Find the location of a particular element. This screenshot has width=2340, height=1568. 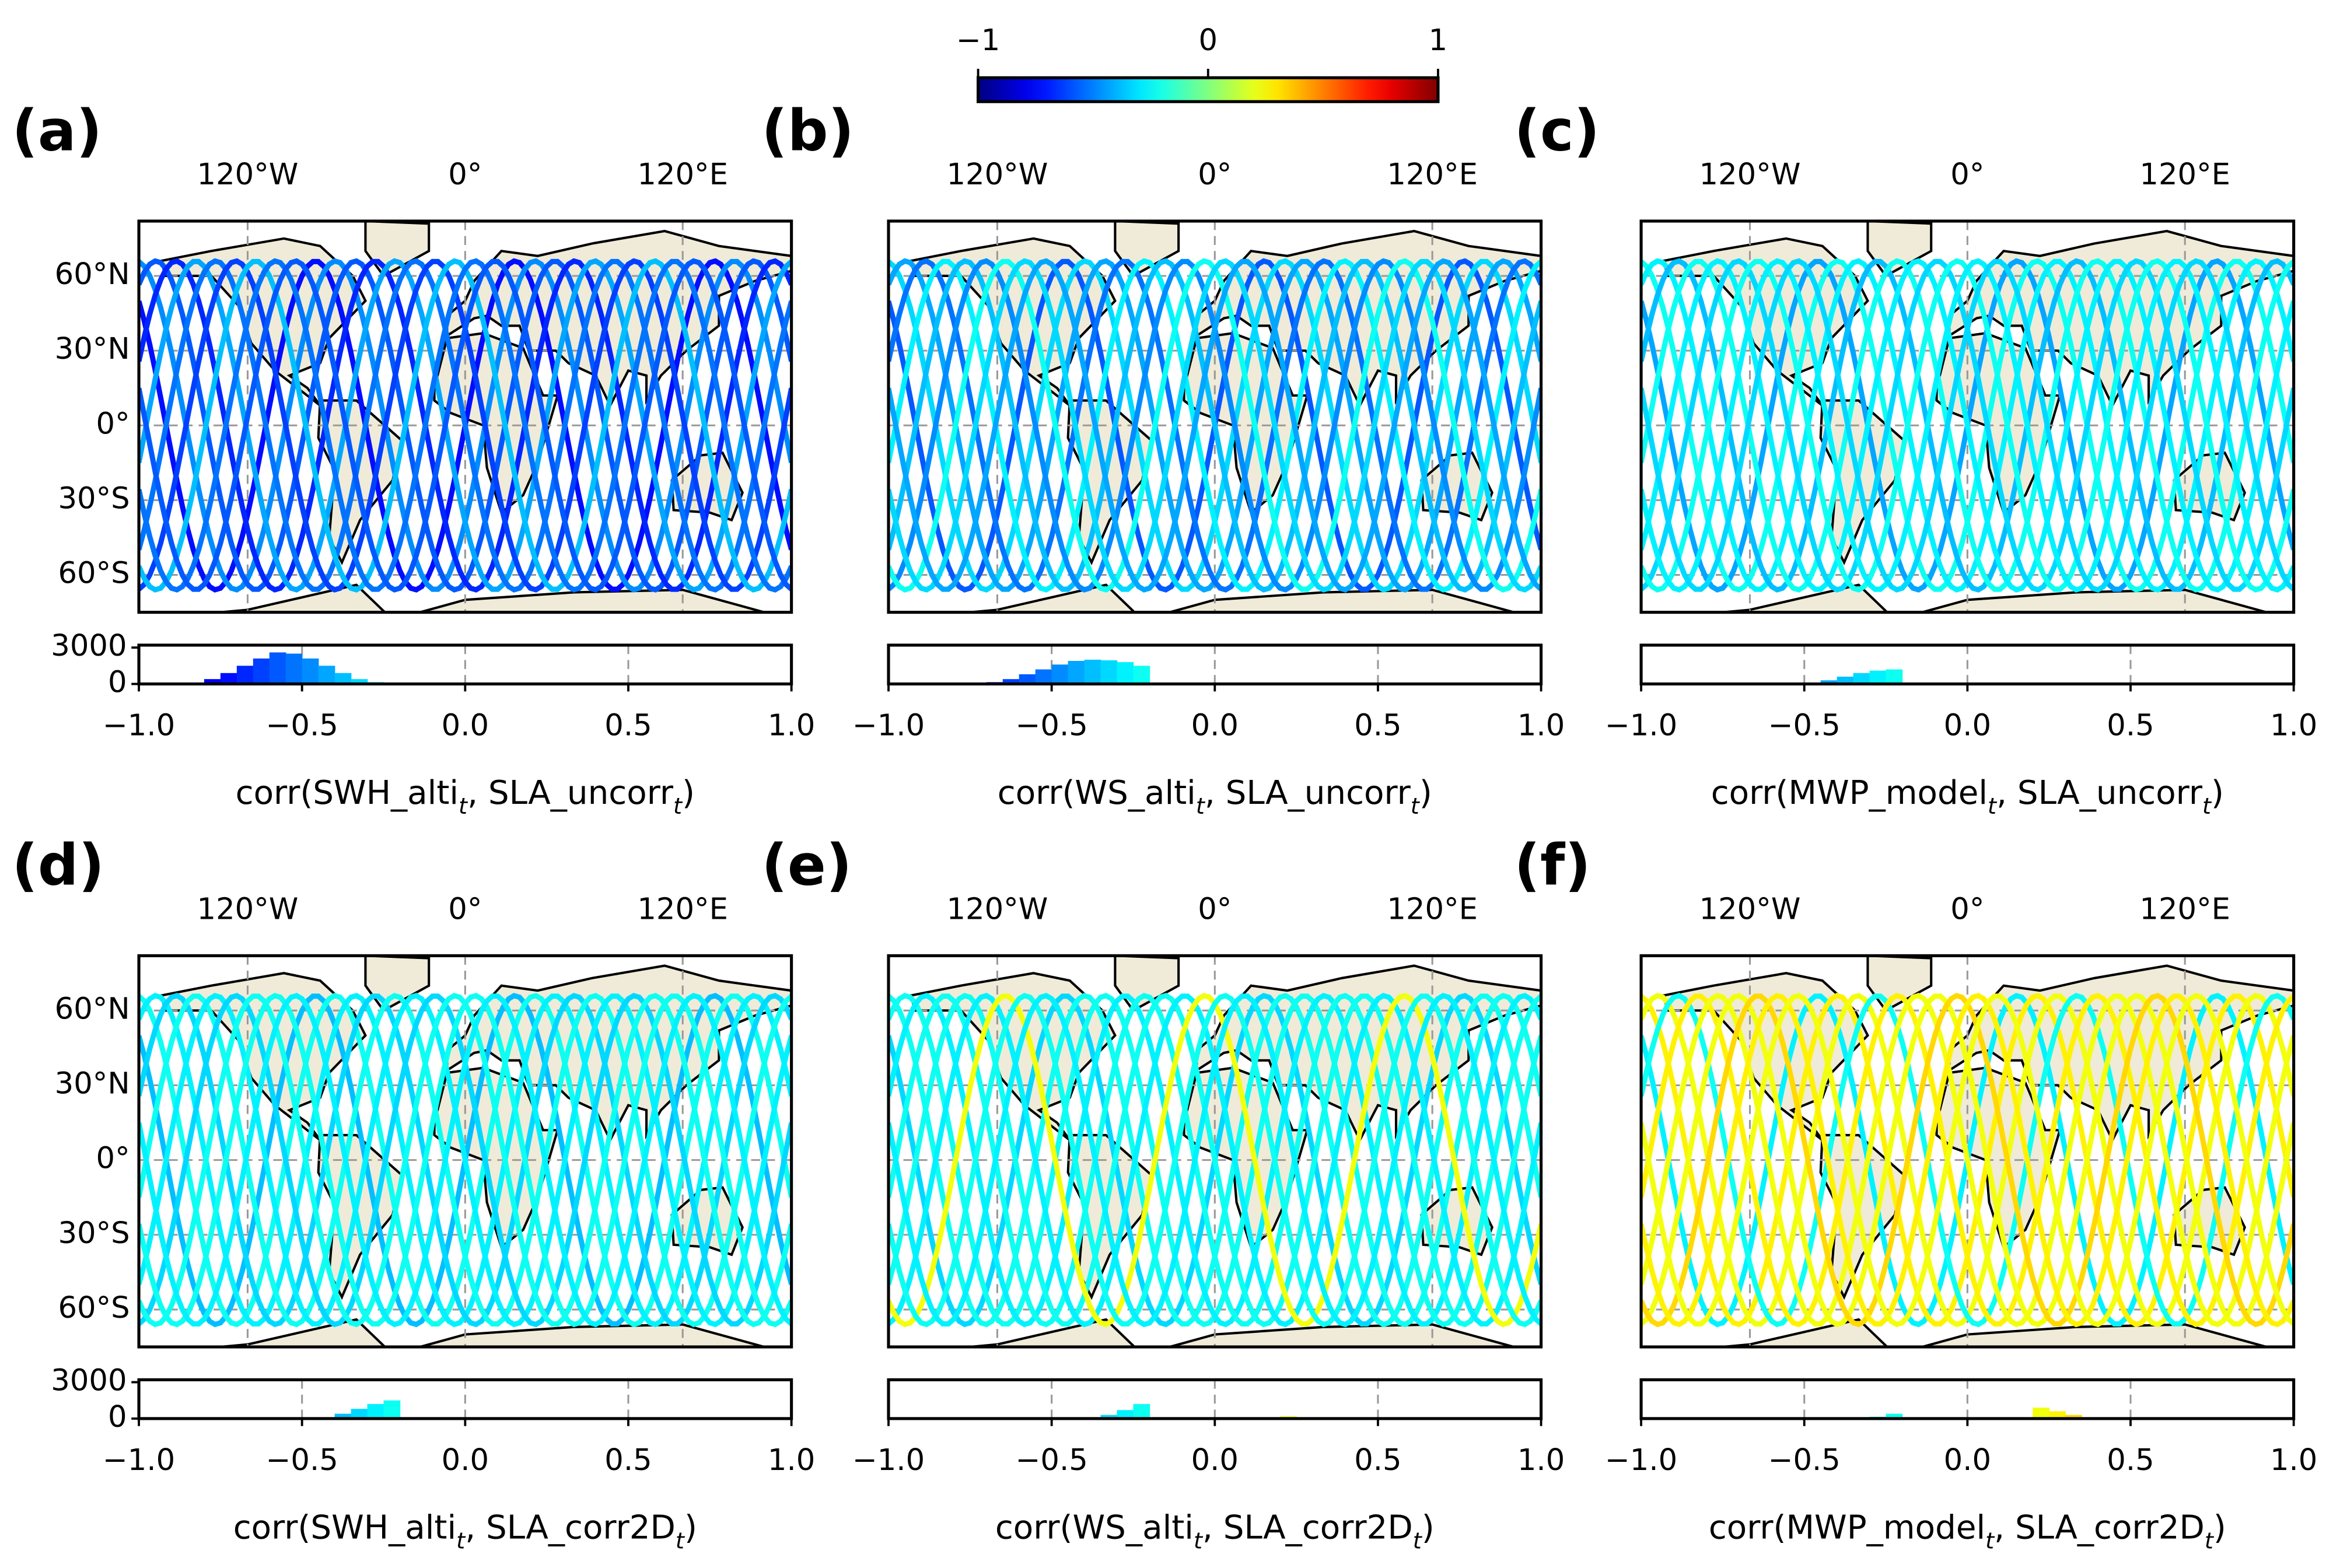

x-axis-label: corr(WS_altit, SLA_uncorrt) is located at coordinates (1215, 797).